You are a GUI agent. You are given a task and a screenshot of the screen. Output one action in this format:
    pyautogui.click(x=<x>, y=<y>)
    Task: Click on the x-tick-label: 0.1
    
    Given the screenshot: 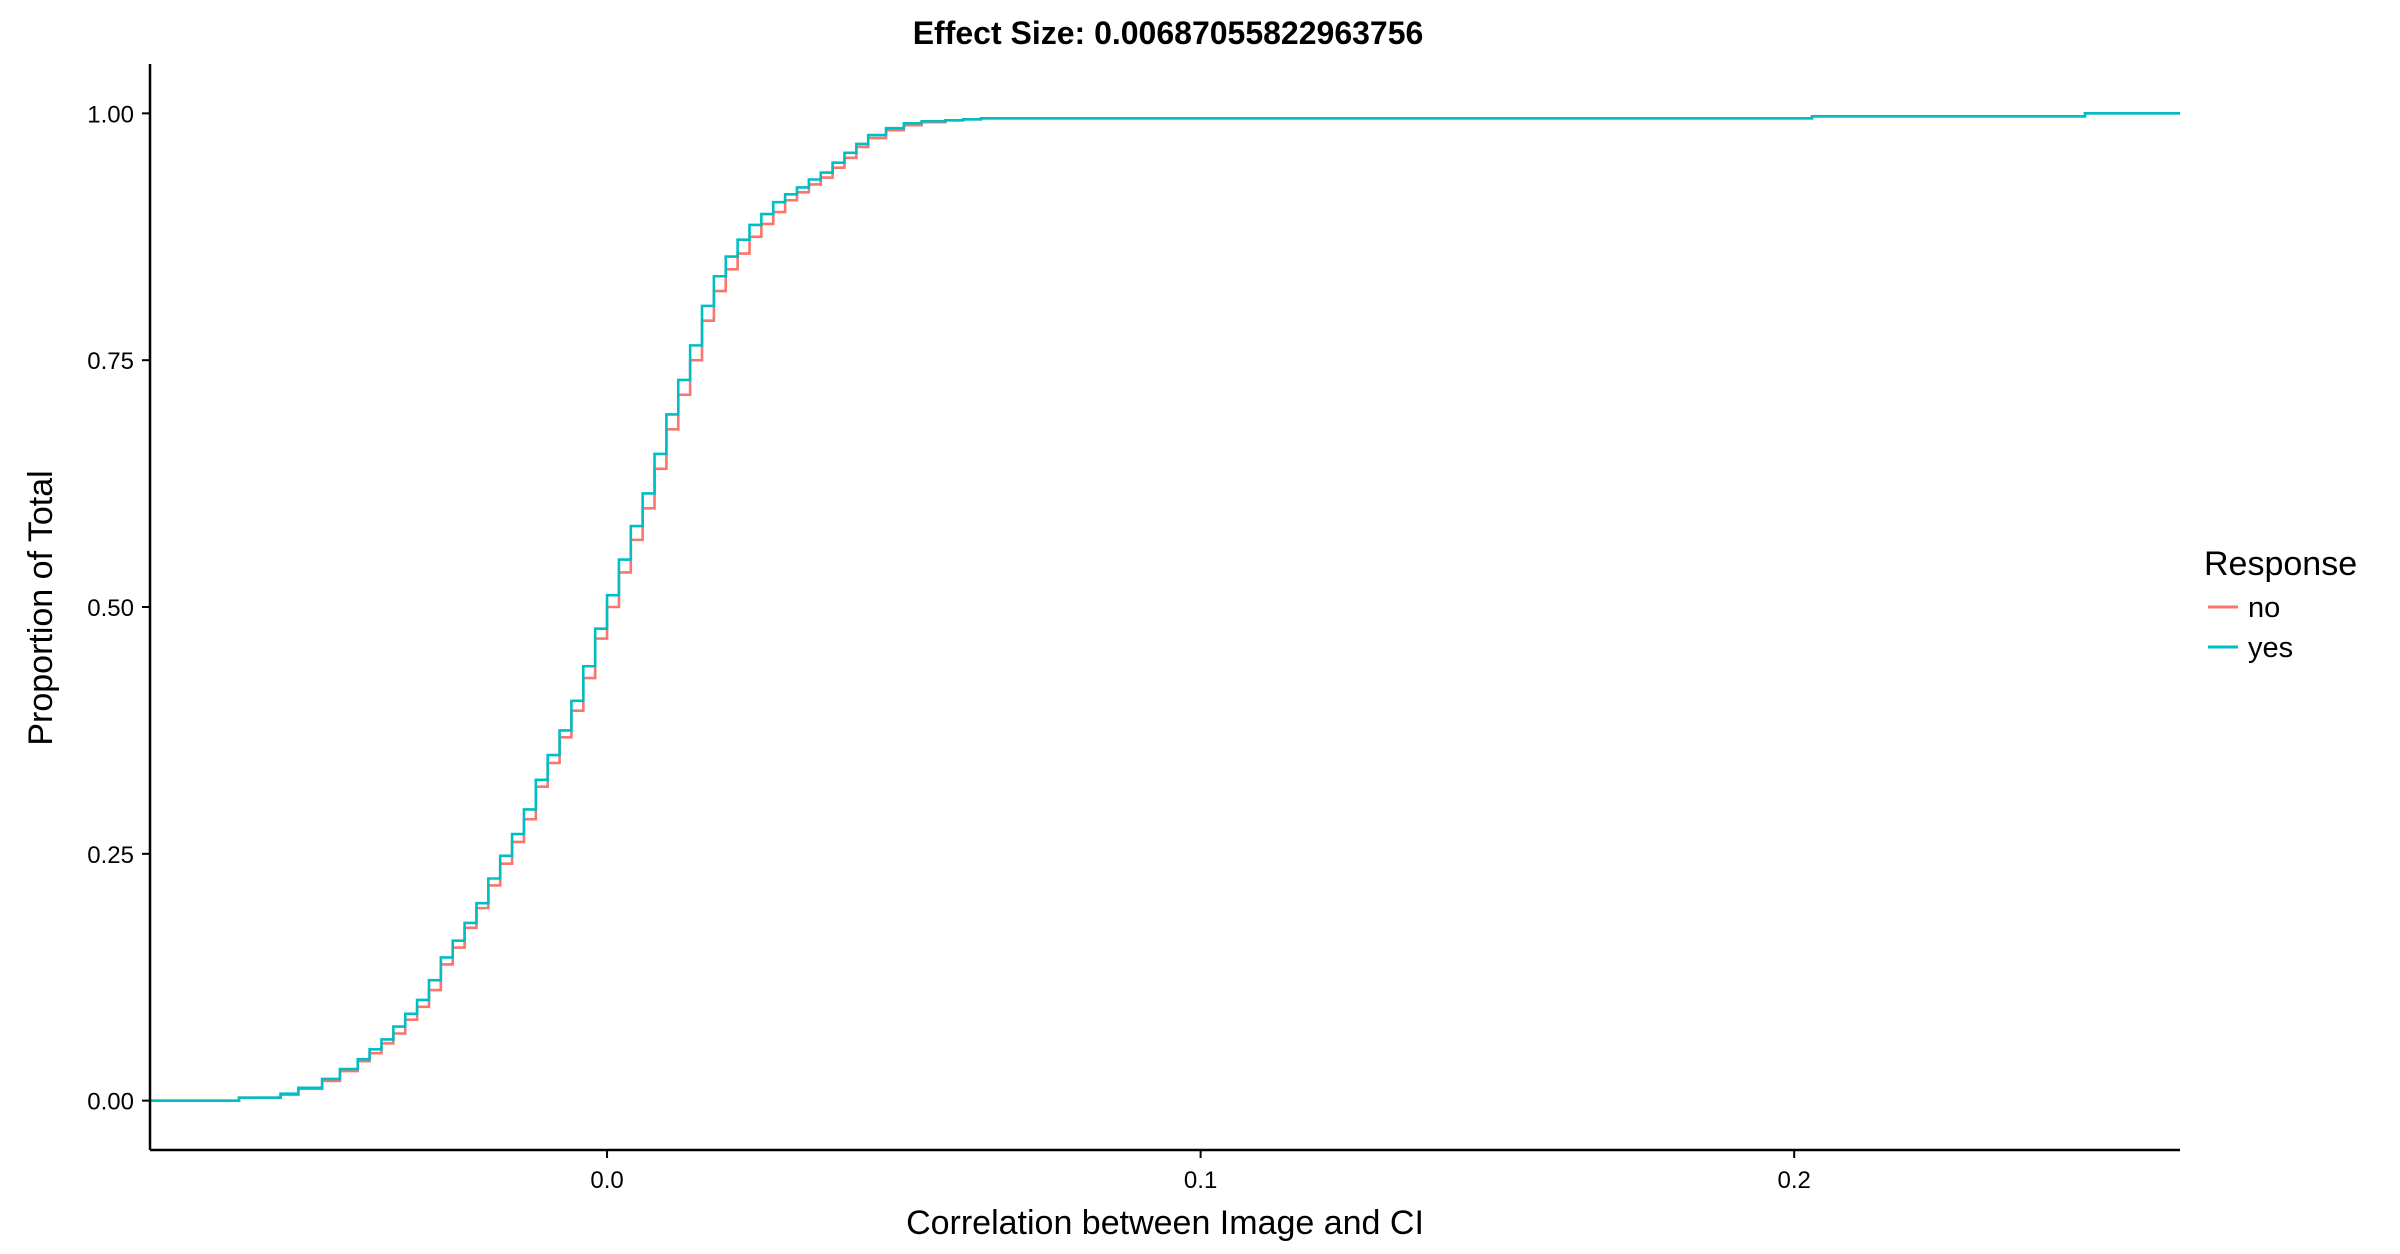 What is the action you would take?
    pyautogui.click(x=1200, y=1180)
    